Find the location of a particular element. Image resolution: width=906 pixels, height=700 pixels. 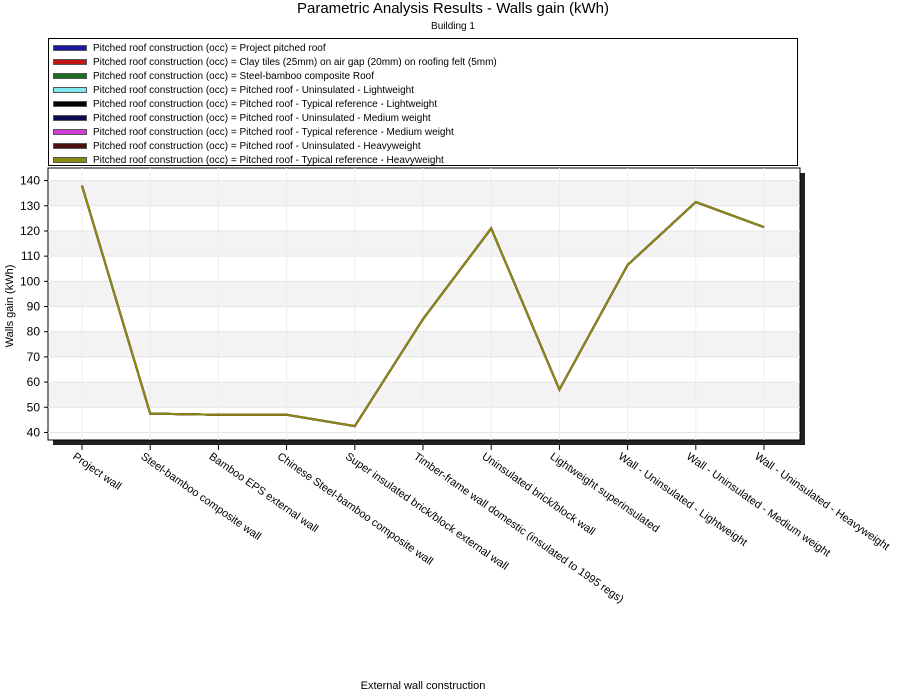

x-tick-label: Bamboo EPS external wall is located at coordinates (264, 493).